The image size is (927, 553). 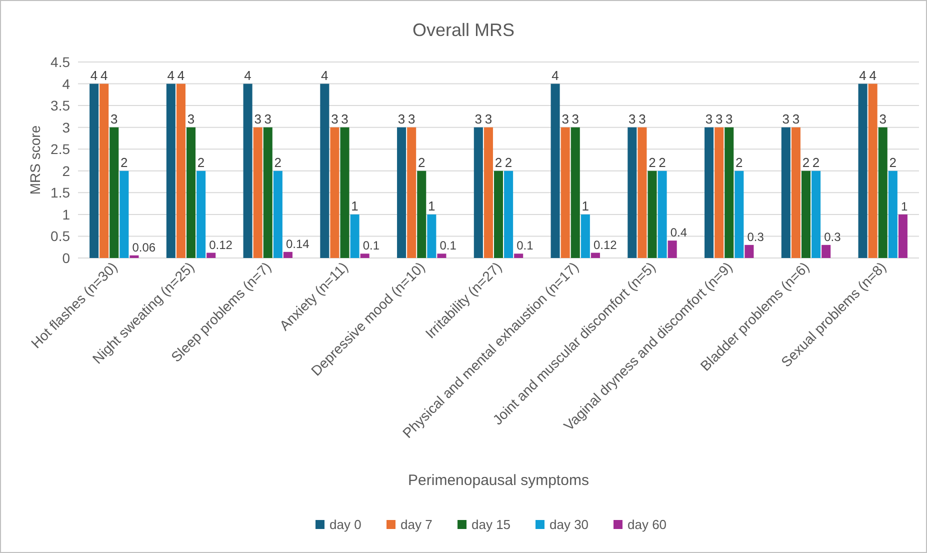 I want to click on legend-label: day 0, so click(x=346, y=524).